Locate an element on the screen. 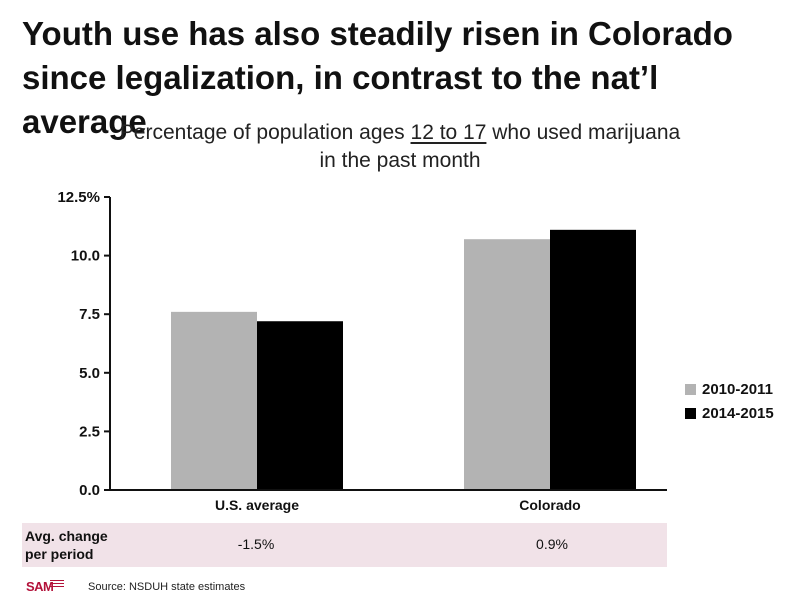 The width and height of the screenshot is (800, 600). x-category-label: U.S. average is located at coordinates (257, 505).